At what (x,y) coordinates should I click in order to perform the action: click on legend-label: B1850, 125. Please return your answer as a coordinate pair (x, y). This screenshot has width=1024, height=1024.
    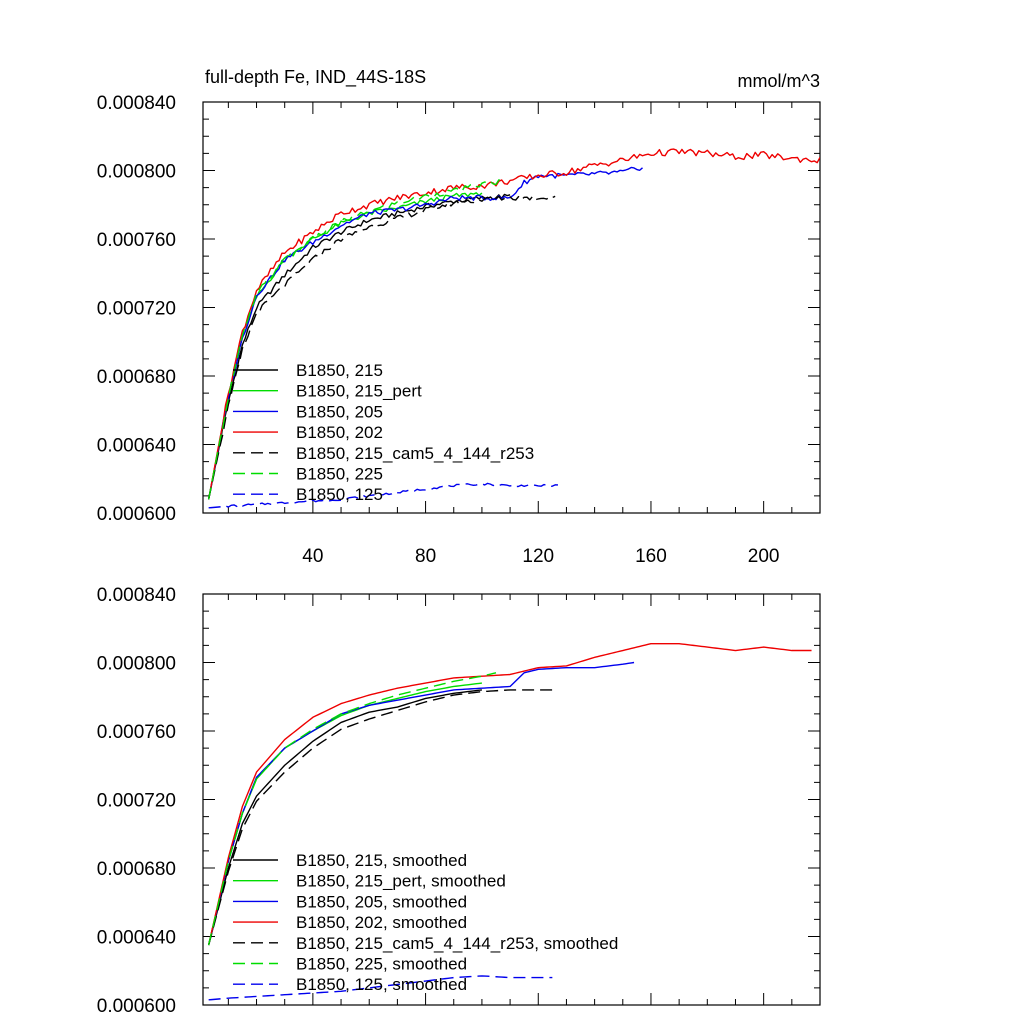
    Looking at the image, I should click on (339, 494).